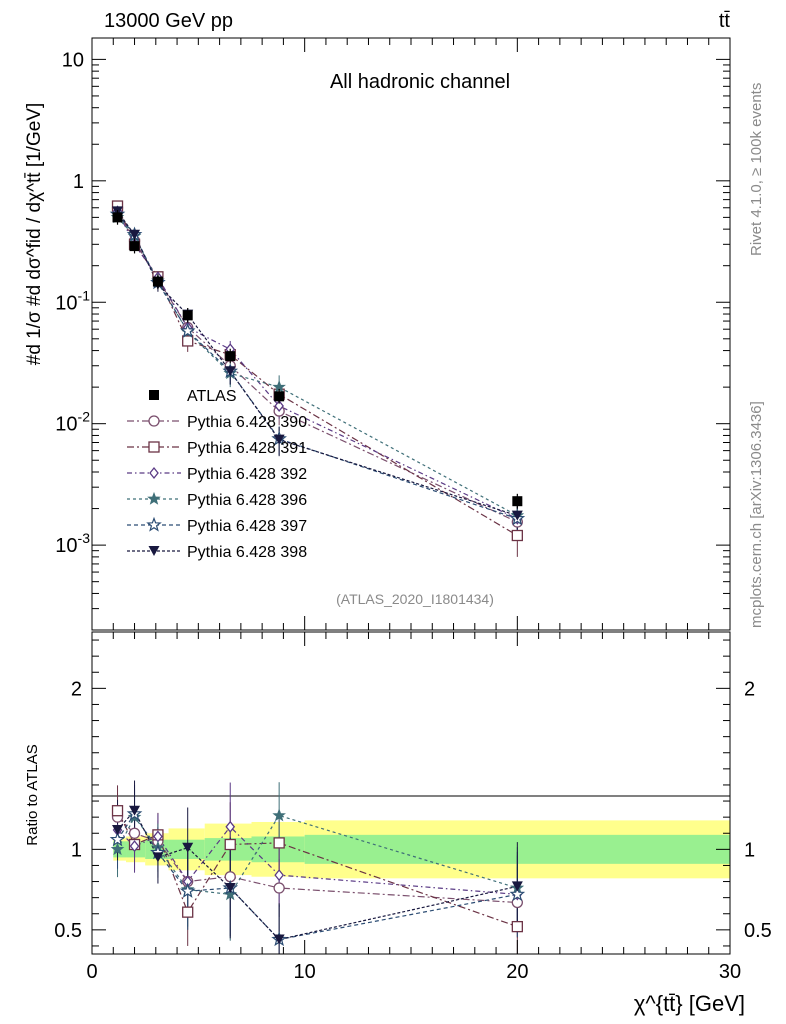  I want to click on legend-label: Pythia 6.428 397, so click(247, 526).